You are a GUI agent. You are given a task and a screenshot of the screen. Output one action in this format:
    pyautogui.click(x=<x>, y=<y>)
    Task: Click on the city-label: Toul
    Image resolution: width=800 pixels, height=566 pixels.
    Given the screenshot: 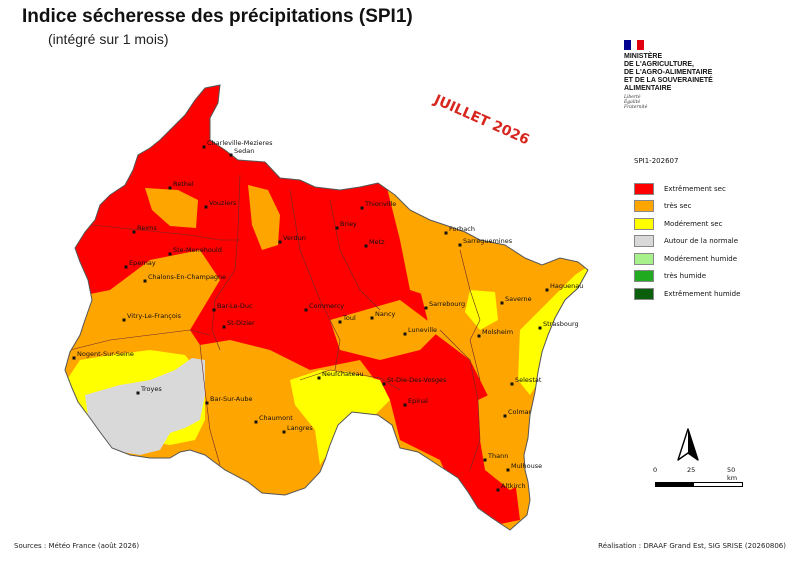 What is the action you would take?
    pyautogui.click(x=349, y=318)
    